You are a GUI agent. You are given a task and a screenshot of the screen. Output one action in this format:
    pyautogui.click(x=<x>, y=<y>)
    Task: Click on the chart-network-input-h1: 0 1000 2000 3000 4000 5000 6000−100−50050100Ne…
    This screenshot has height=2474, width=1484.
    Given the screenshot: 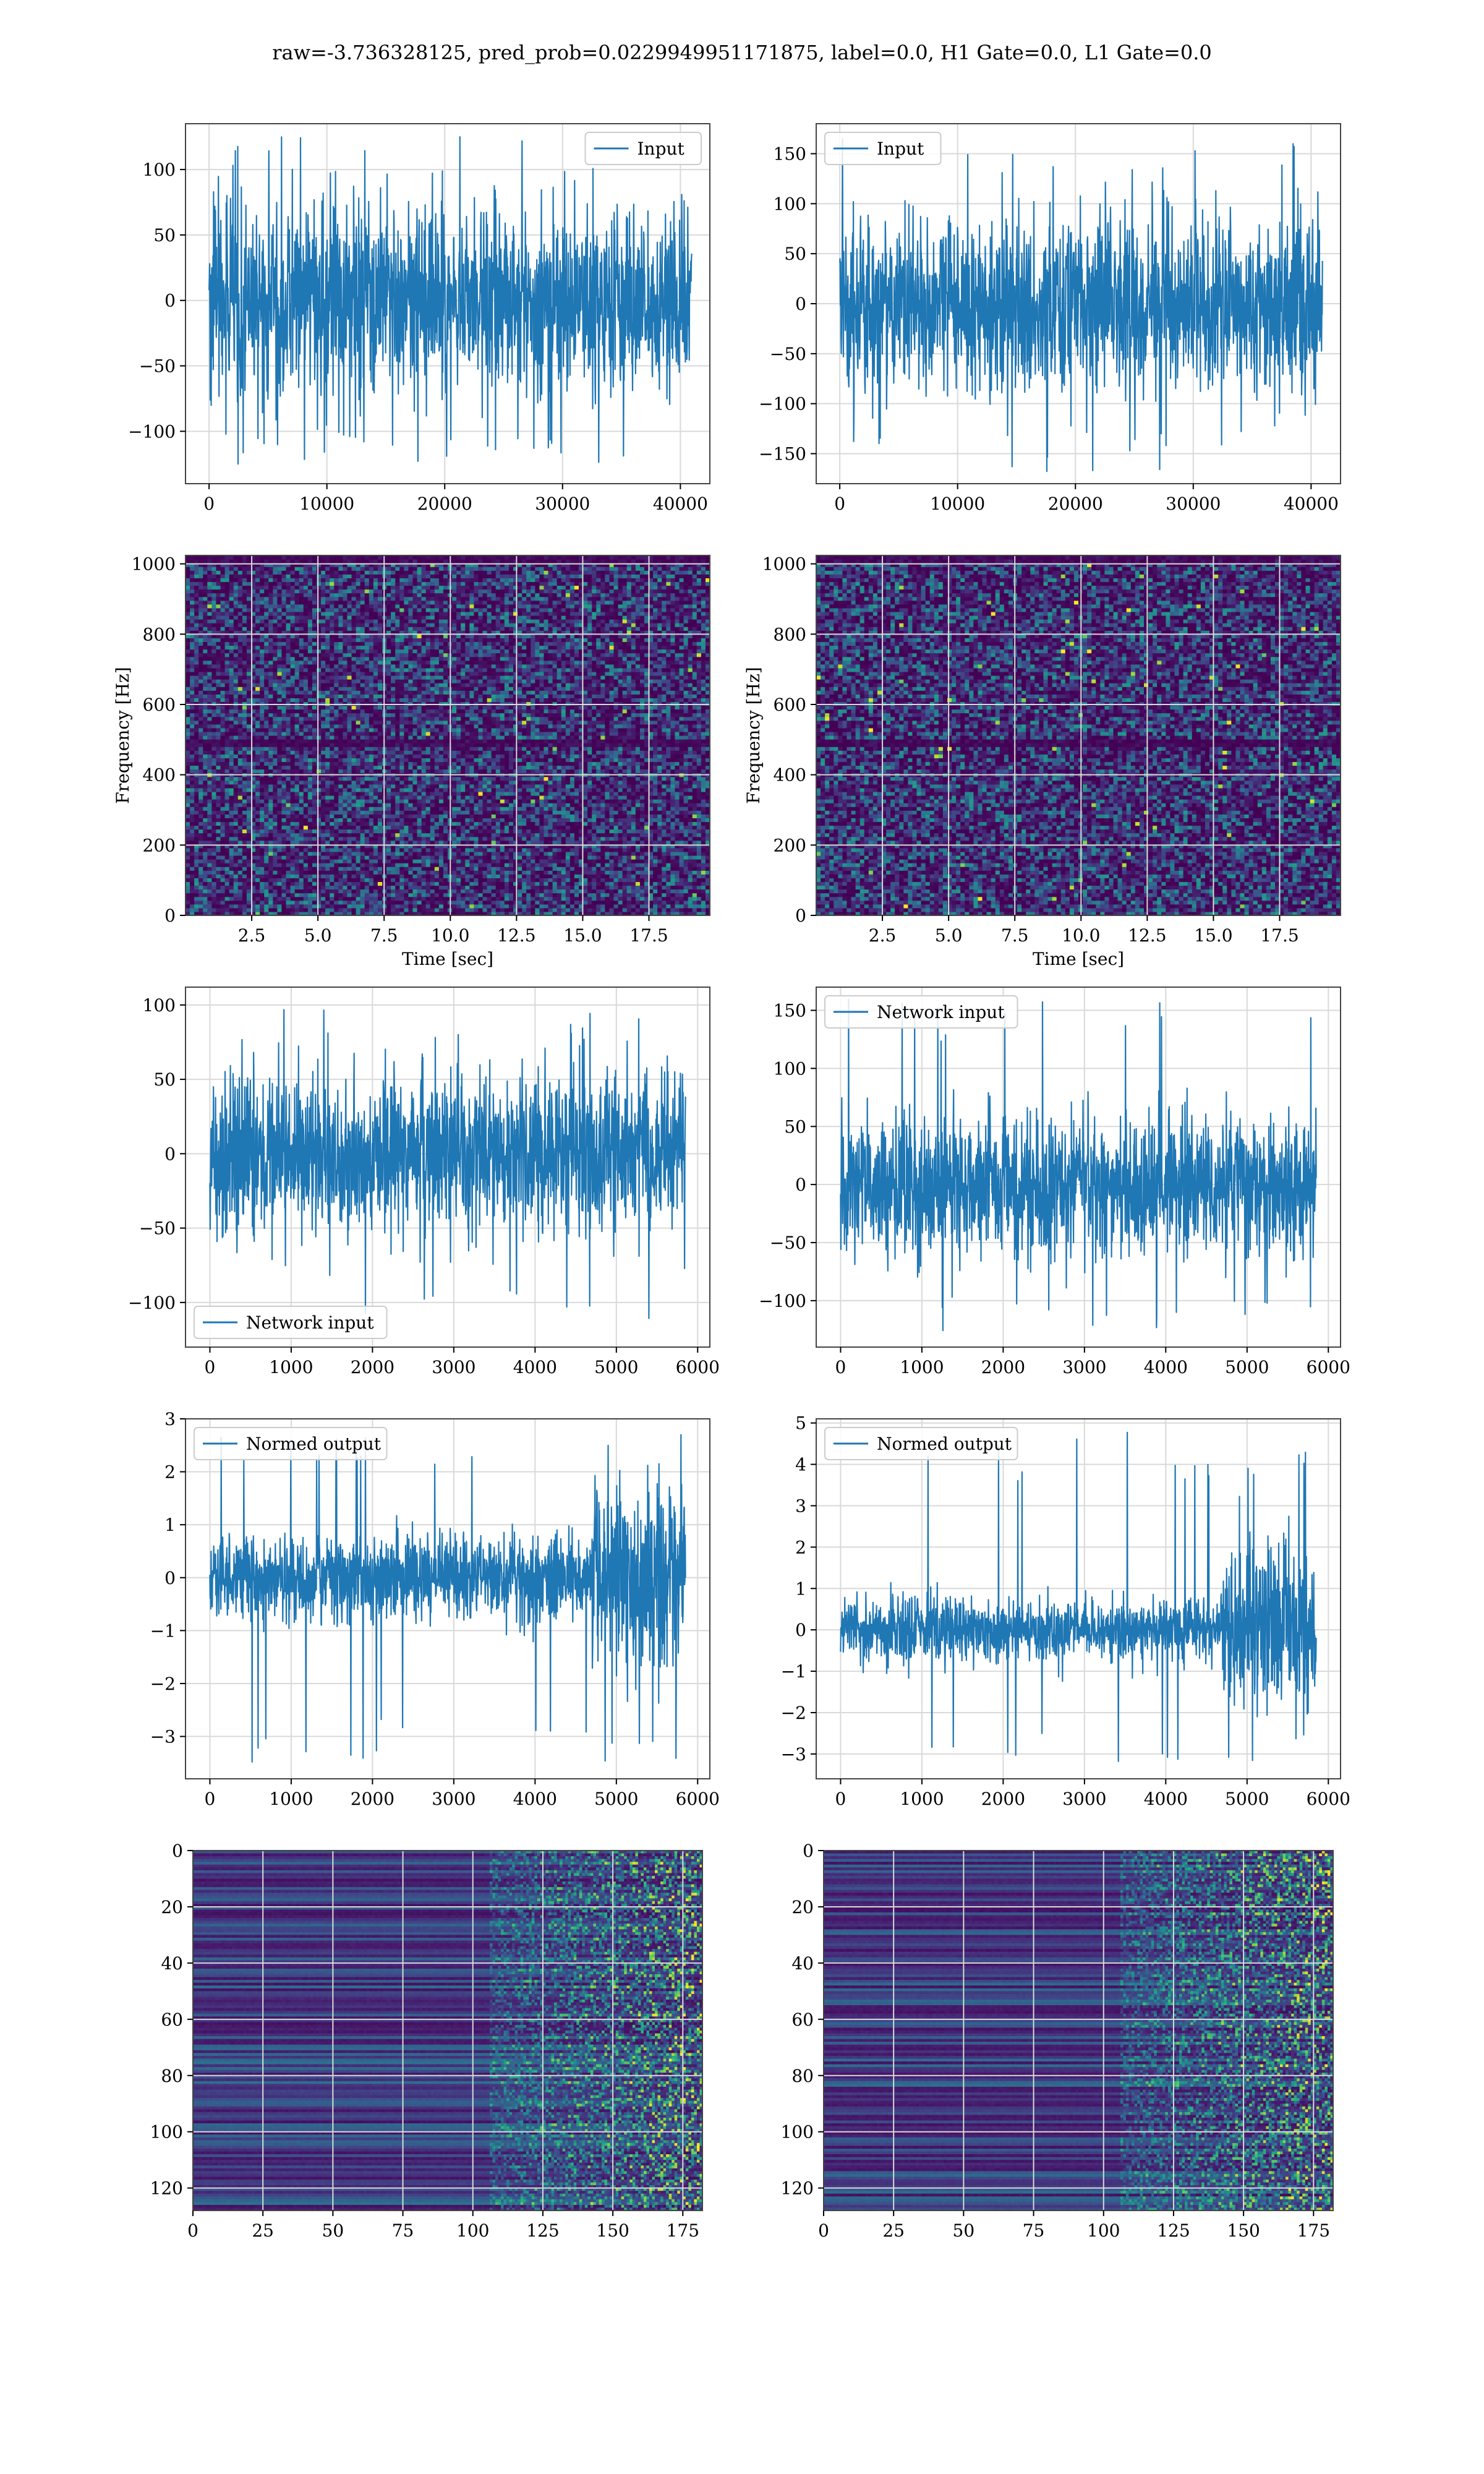 What is the action you would take?
    pyautogui.click(x=424, y=1182)
    